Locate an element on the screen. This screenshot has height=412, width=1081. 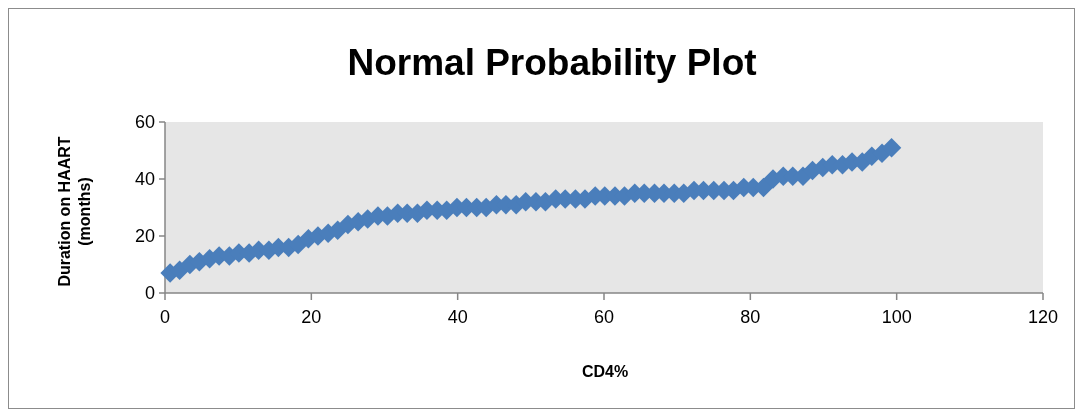
x-tick-label: 0 is located at coordinates (165, 317).